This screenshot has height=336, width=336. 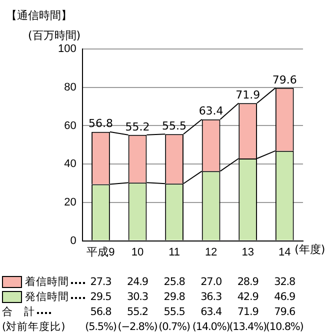 What do you see at coordinates (174, 252) in the screenshot?
I see `x-tick-label: 11` at bounding box center [174, 252].